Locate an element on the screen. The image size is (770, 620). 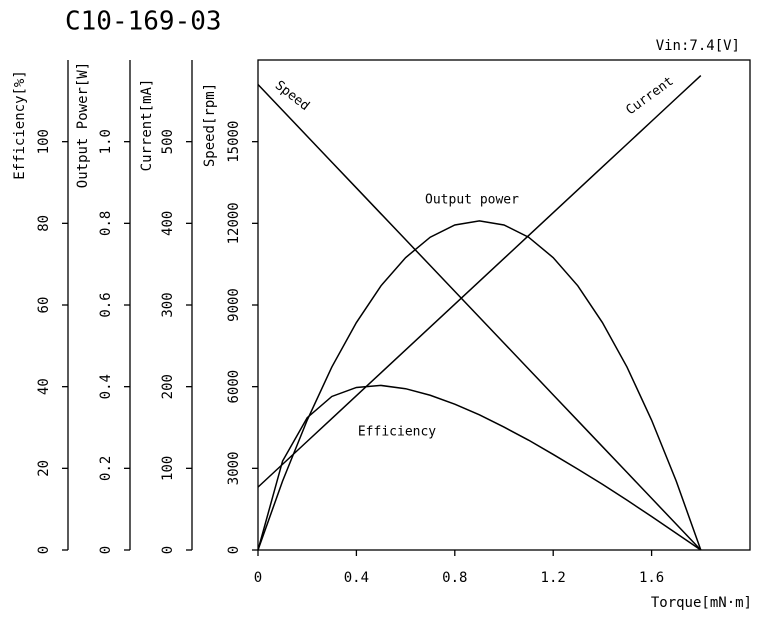
y-tick-label: 9000 is located at coordinates (234, 305).